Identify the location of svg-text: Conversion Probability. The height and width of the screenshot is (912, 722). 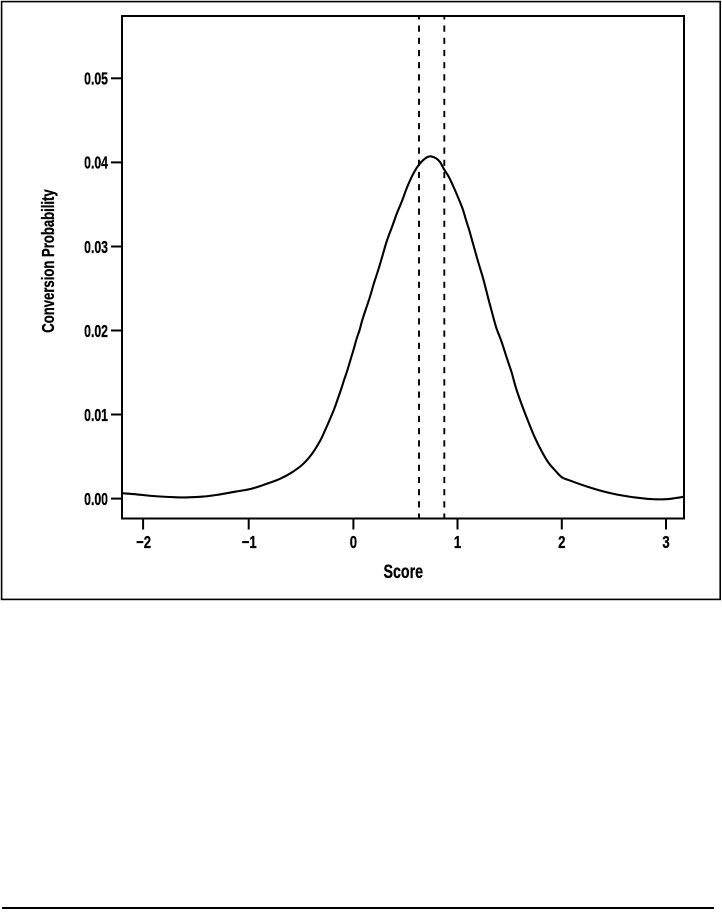
(48, 261).